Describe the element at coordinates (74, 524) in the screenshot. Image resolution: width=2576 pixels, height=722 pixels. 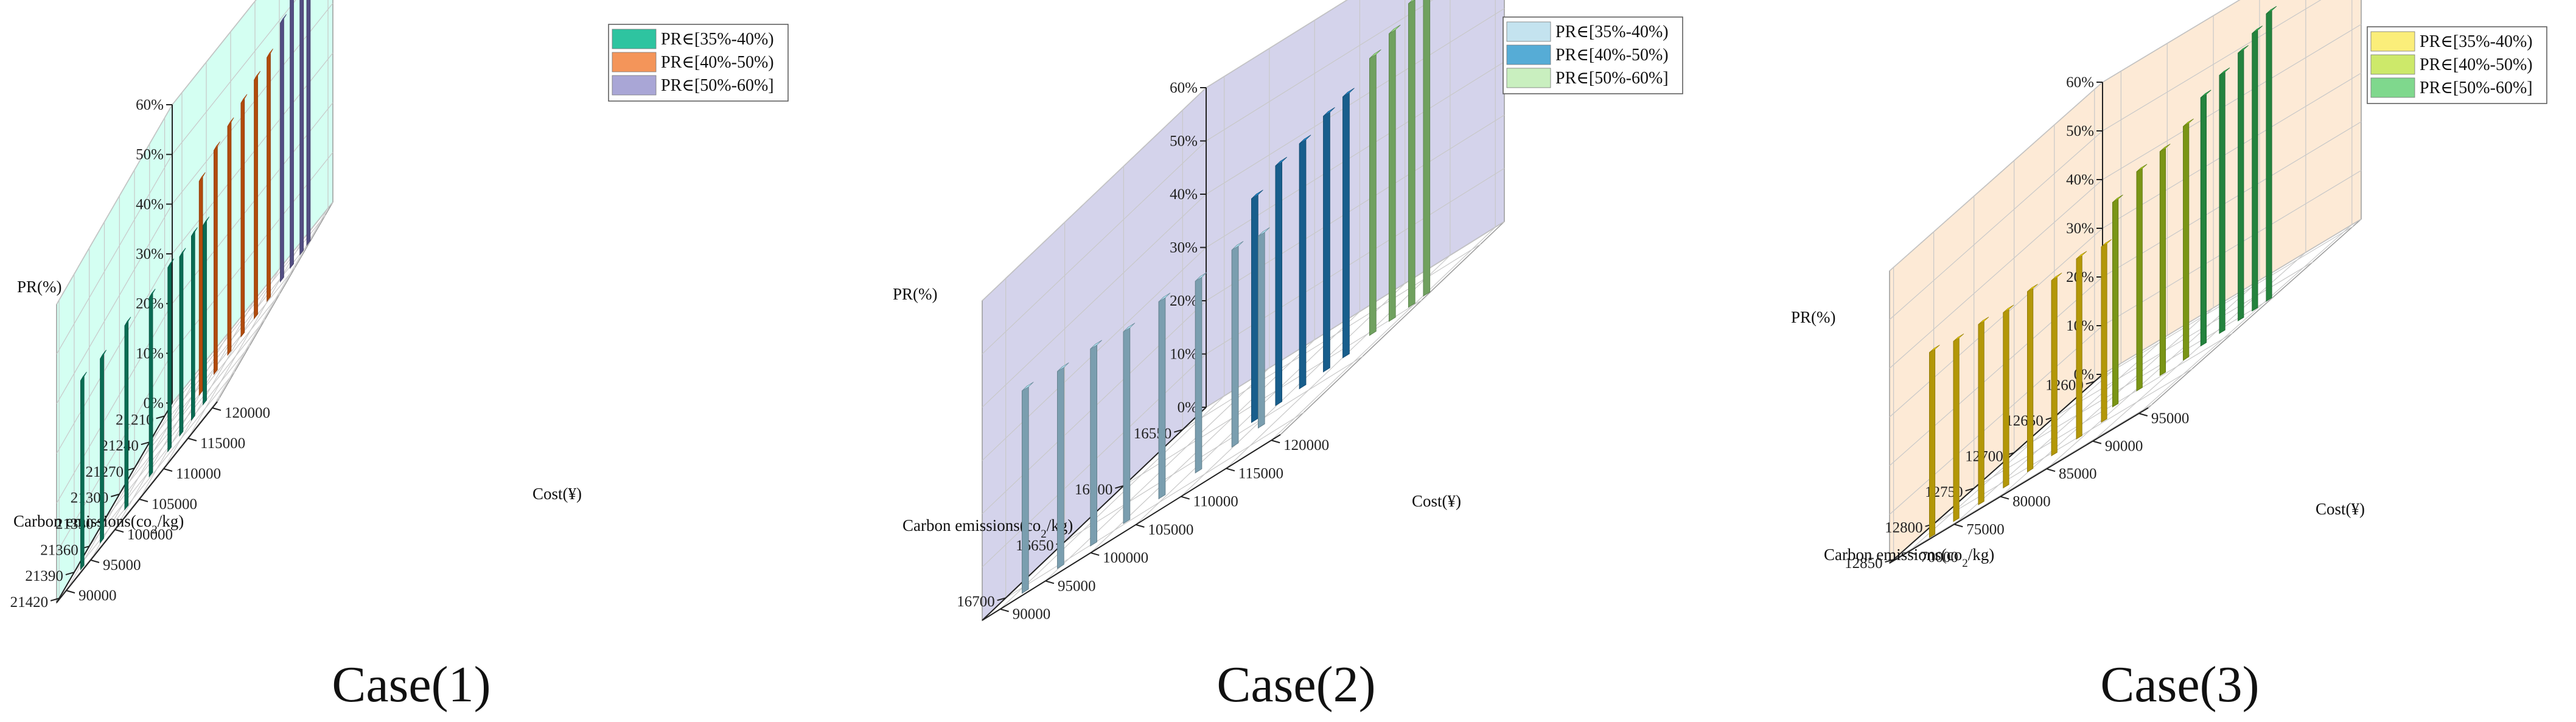
I see `x-tick-label: 21330` at that location.